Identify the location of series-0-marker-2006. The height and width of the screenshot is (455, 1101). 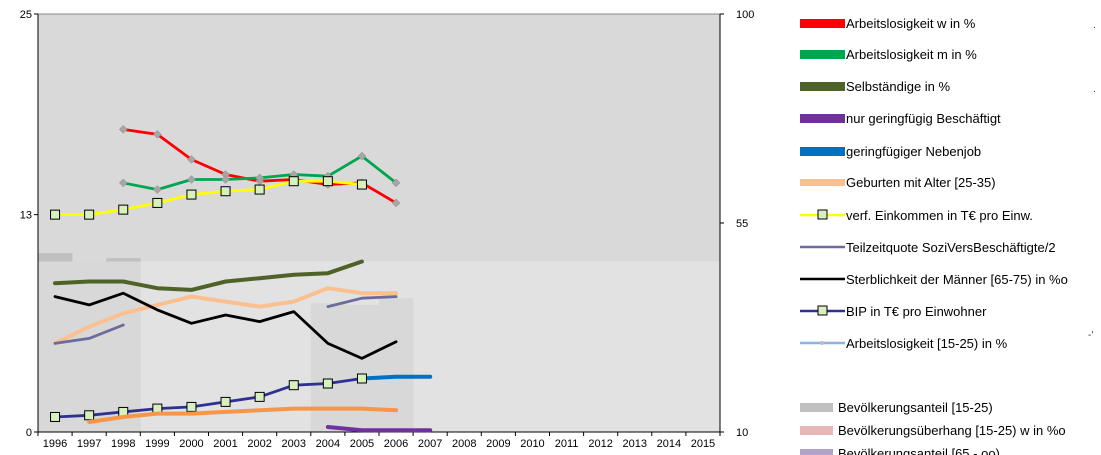
(396, 203).